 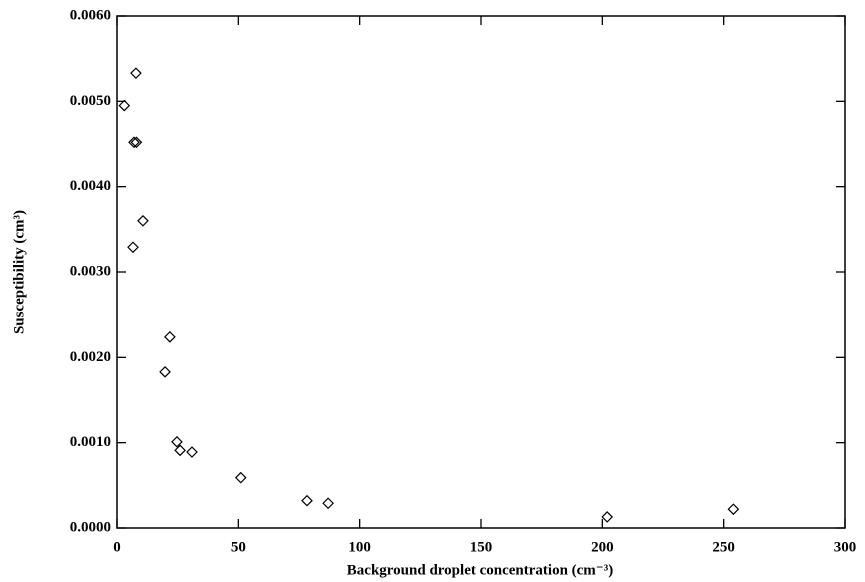 What do you see at coordinates (359, 547) in the screenshot?
I see `x-tick-label: 100` at bounding box center [359, 547].